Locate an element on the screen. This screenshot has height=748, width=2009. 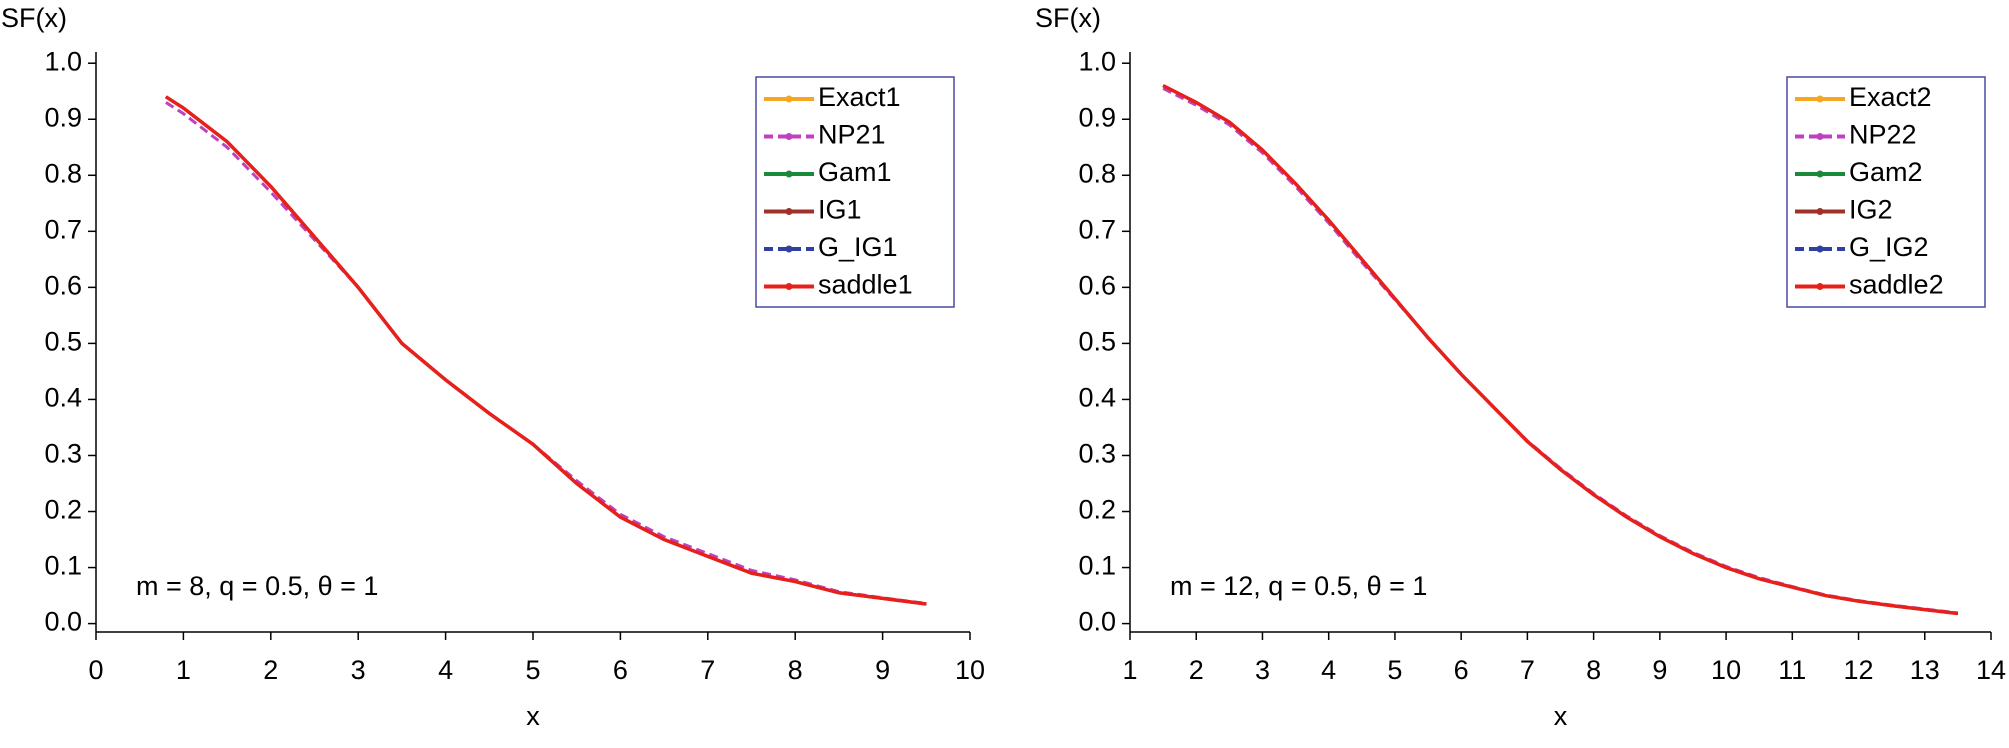
legend-label: G_IG2 is located at coordinates (1889, 247).